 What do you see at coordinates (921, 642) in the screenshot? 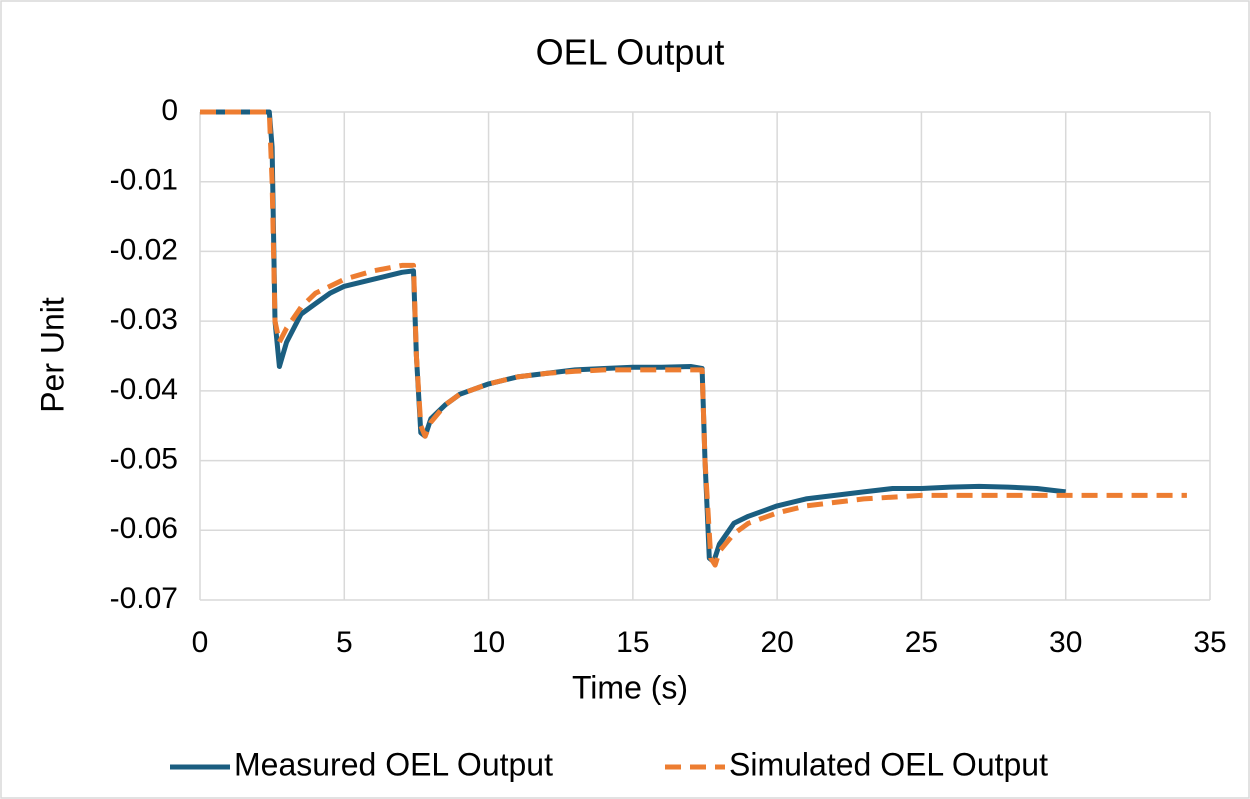
I see `x-tick-label: 25` at bounding box center [921, 642].